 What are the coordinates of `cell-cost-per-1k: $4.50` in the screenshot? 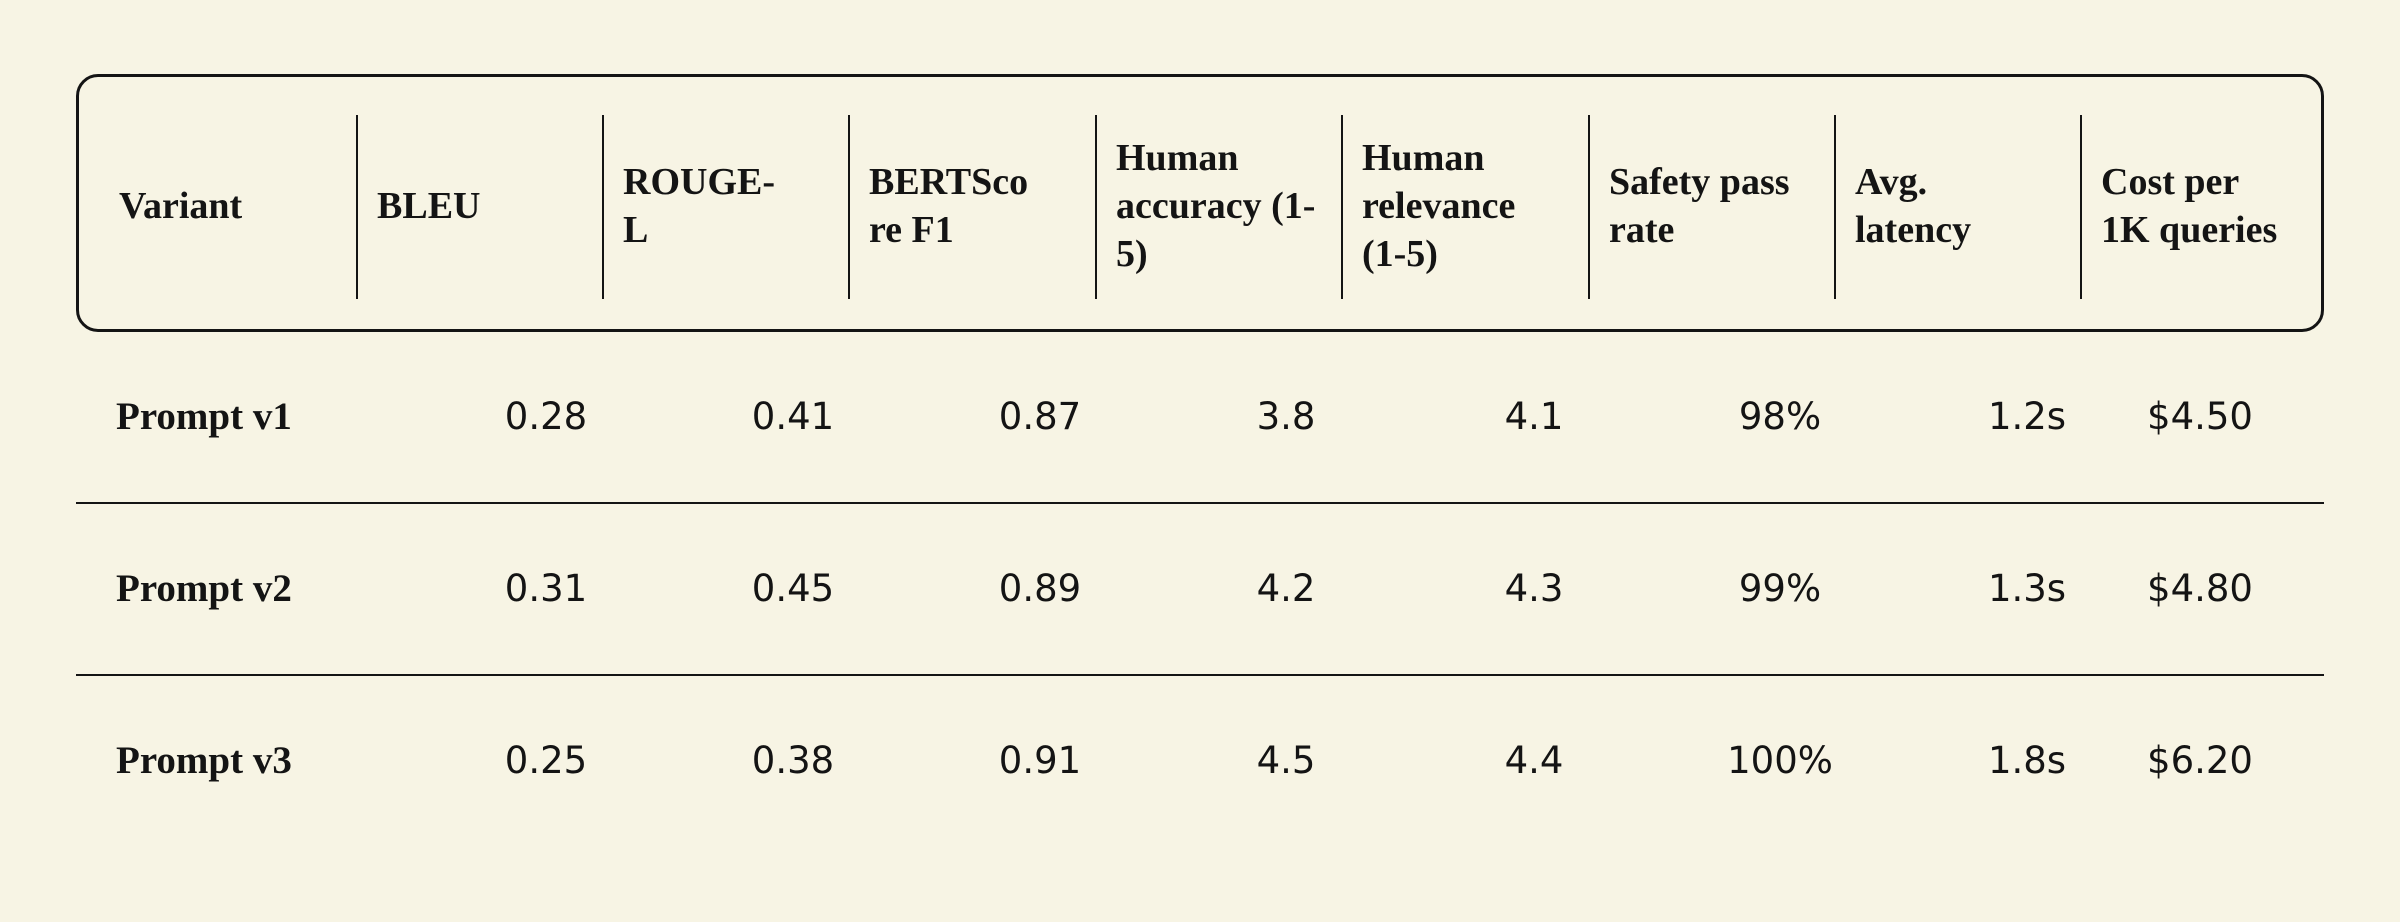 It's located at (2200, 416).